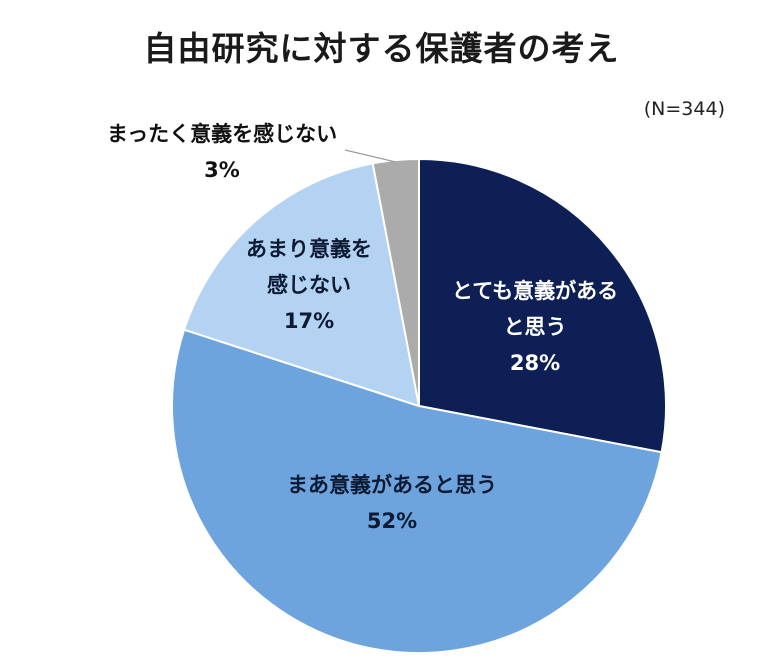 The height and width of the screenshot is (669, 763). Describe the element at coordinates (309, 249) in the screenshot. I see `slice-category-label: あまり意義を` at that location.